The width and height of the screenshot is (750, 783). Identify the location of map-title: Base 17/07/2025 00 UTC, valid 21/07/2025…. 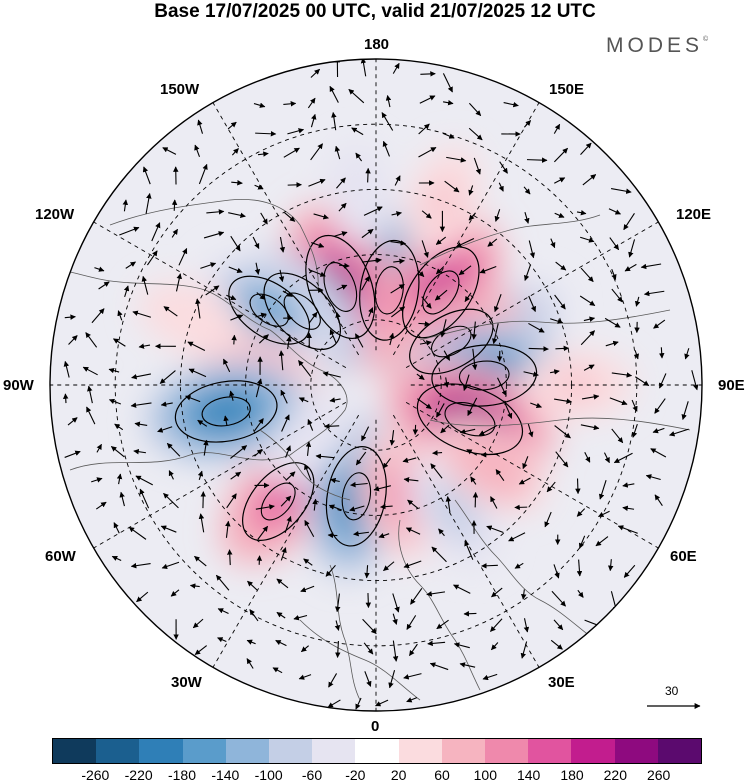
(375, 11).